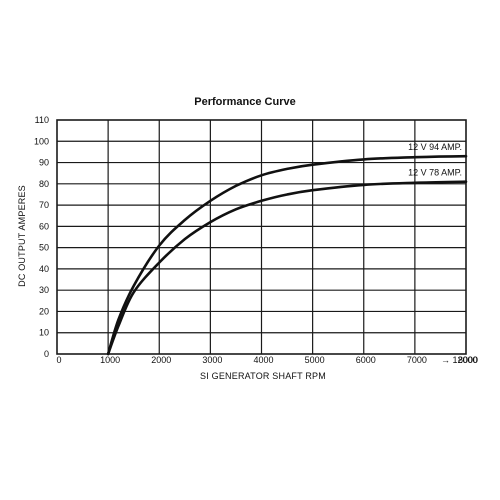 The image size is (500, 500). What do you see at coordinates (58, 360) in the screenshot?
I see `x-tick-label: 0` at bounding box center [58, 360].